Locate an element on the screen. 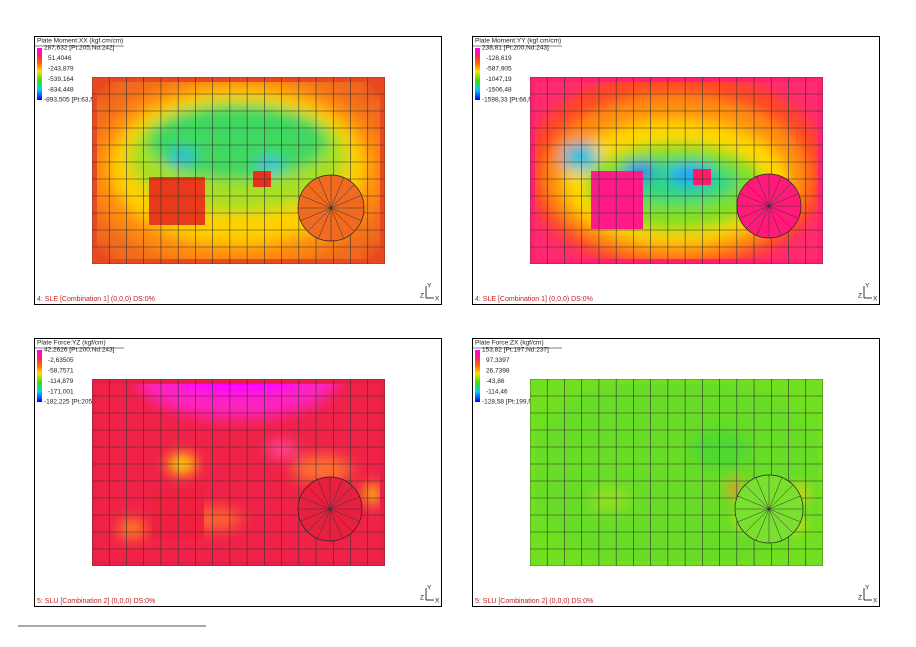 The height and width of the screenshot is (647, 916). legend-value: 42,2626 [Pt:200,Nd:243] is located at coordinates (79, 350).